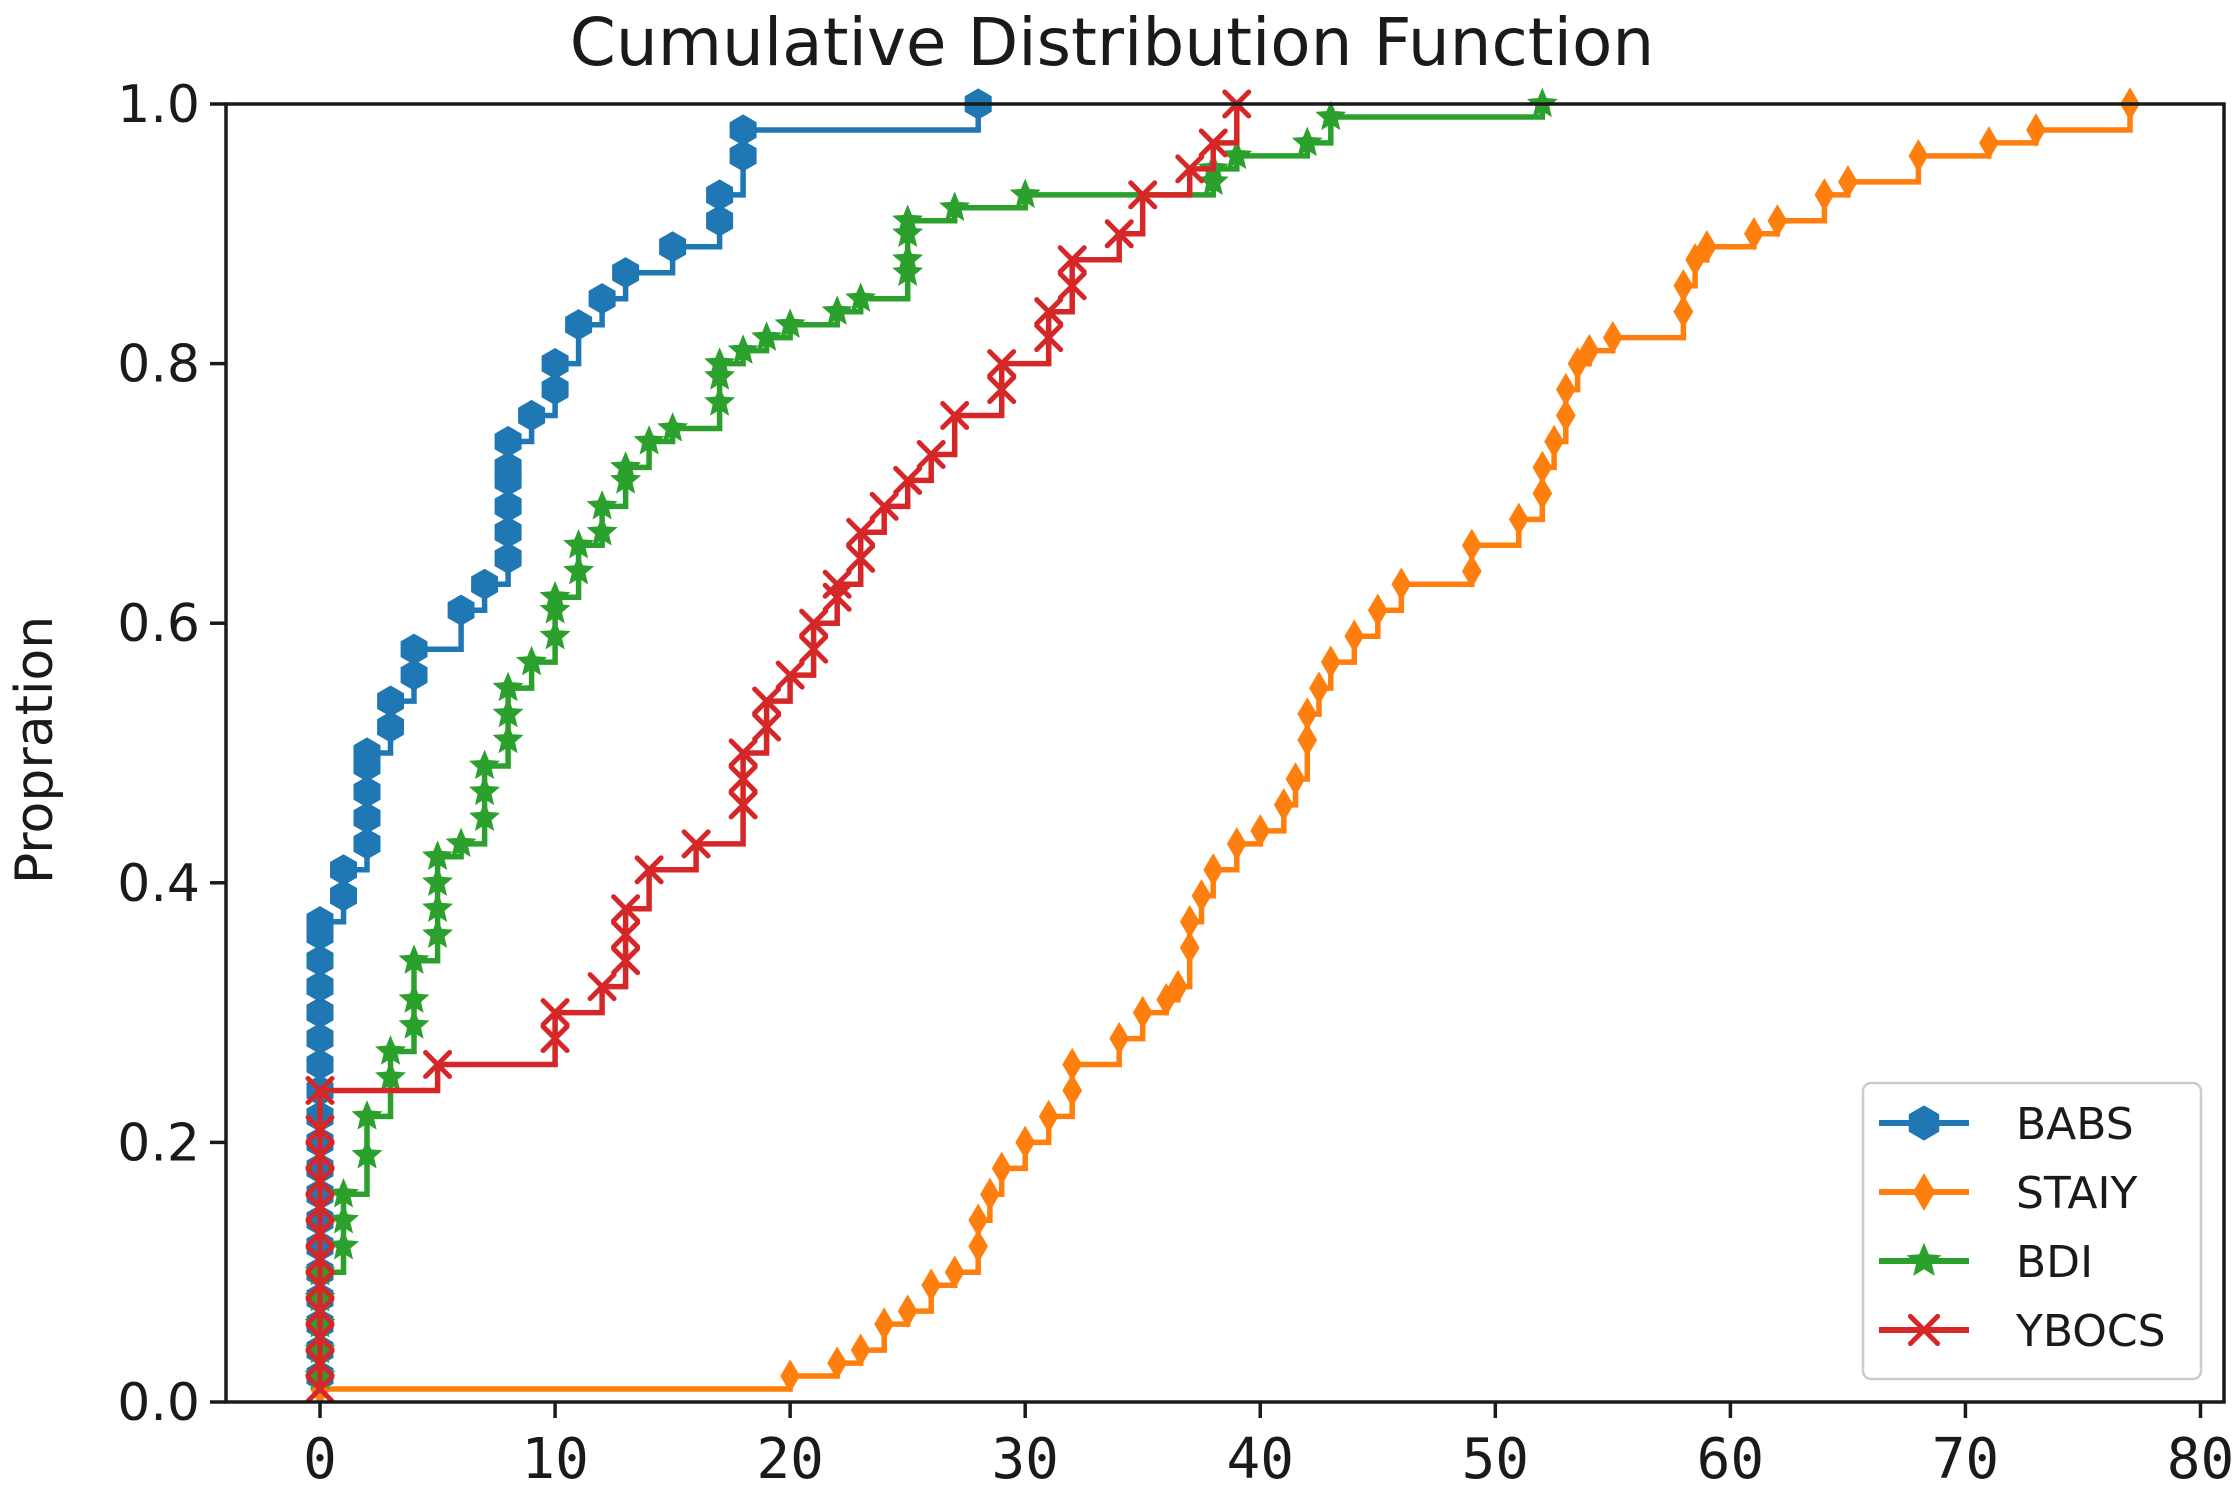  I want to click on legend: BABS STAIY BDI YBOCS, so click(2032, 1231).